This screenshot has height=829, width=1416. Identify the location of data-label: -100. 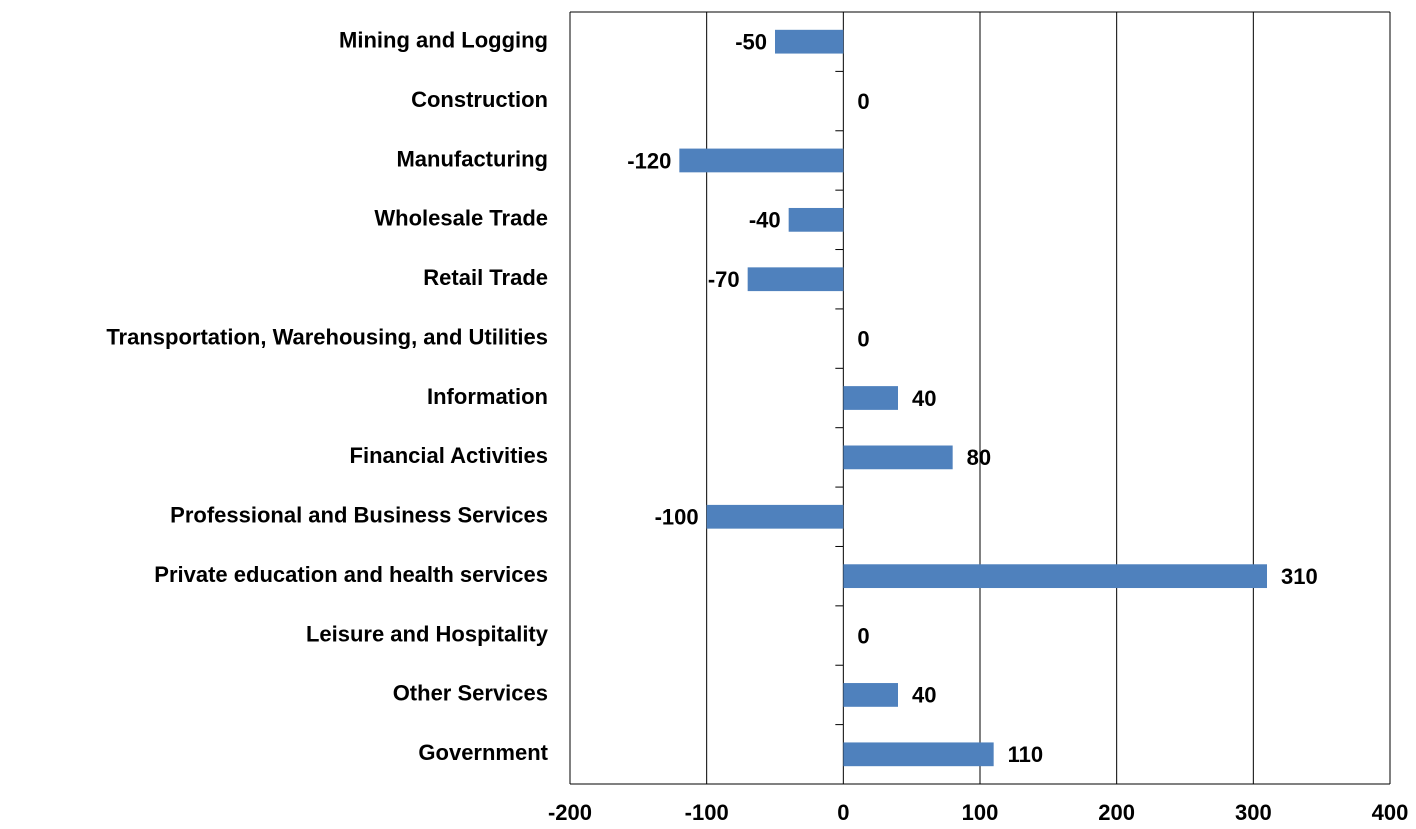
(677, 517).